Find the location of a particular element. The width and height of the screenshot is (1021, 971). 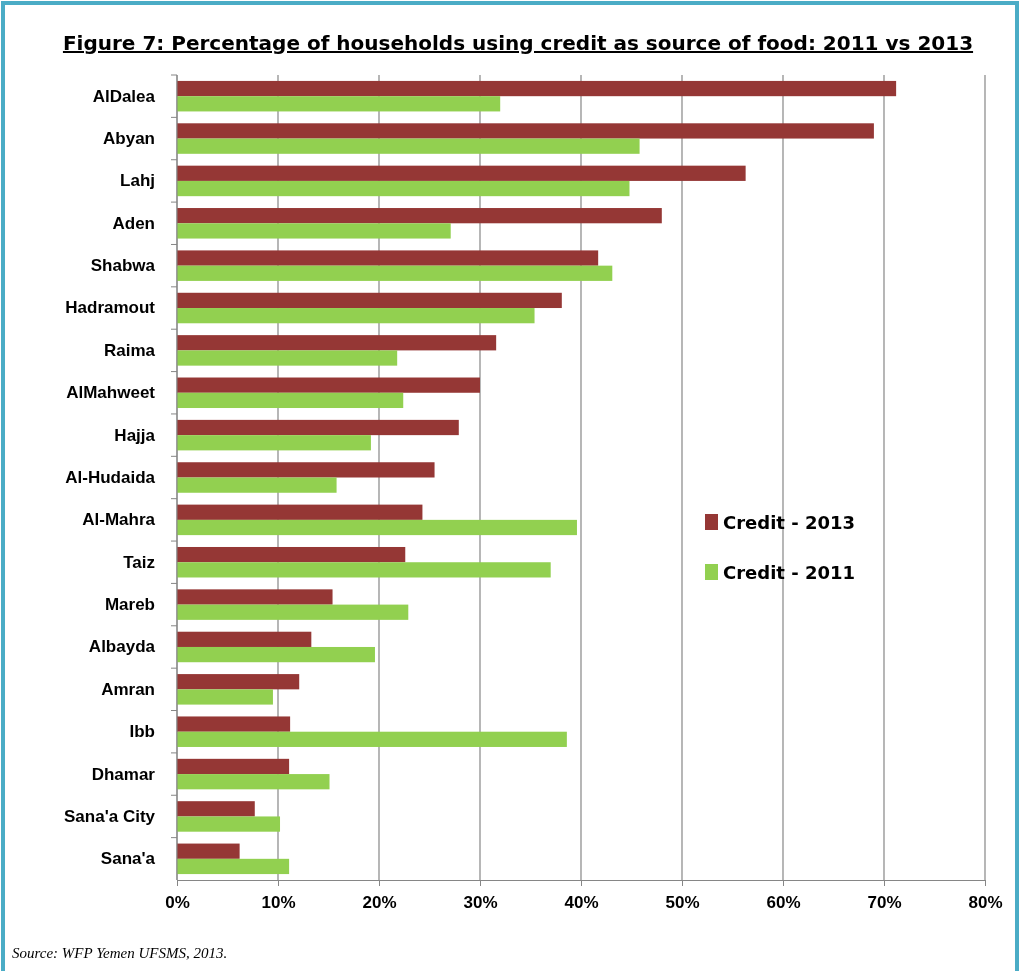

chart-title: Figure 7: Percentage of households using credit as source of food: 2011 vs 2013 is located at coordinates (518, 43).